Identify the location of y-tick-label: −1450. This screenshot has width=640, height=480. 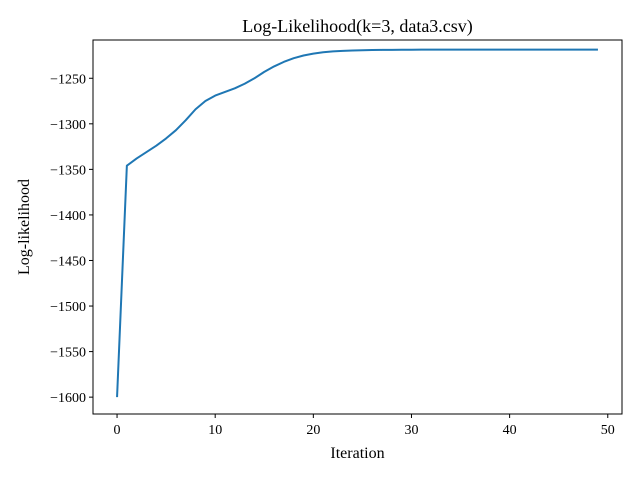
(68, 261).